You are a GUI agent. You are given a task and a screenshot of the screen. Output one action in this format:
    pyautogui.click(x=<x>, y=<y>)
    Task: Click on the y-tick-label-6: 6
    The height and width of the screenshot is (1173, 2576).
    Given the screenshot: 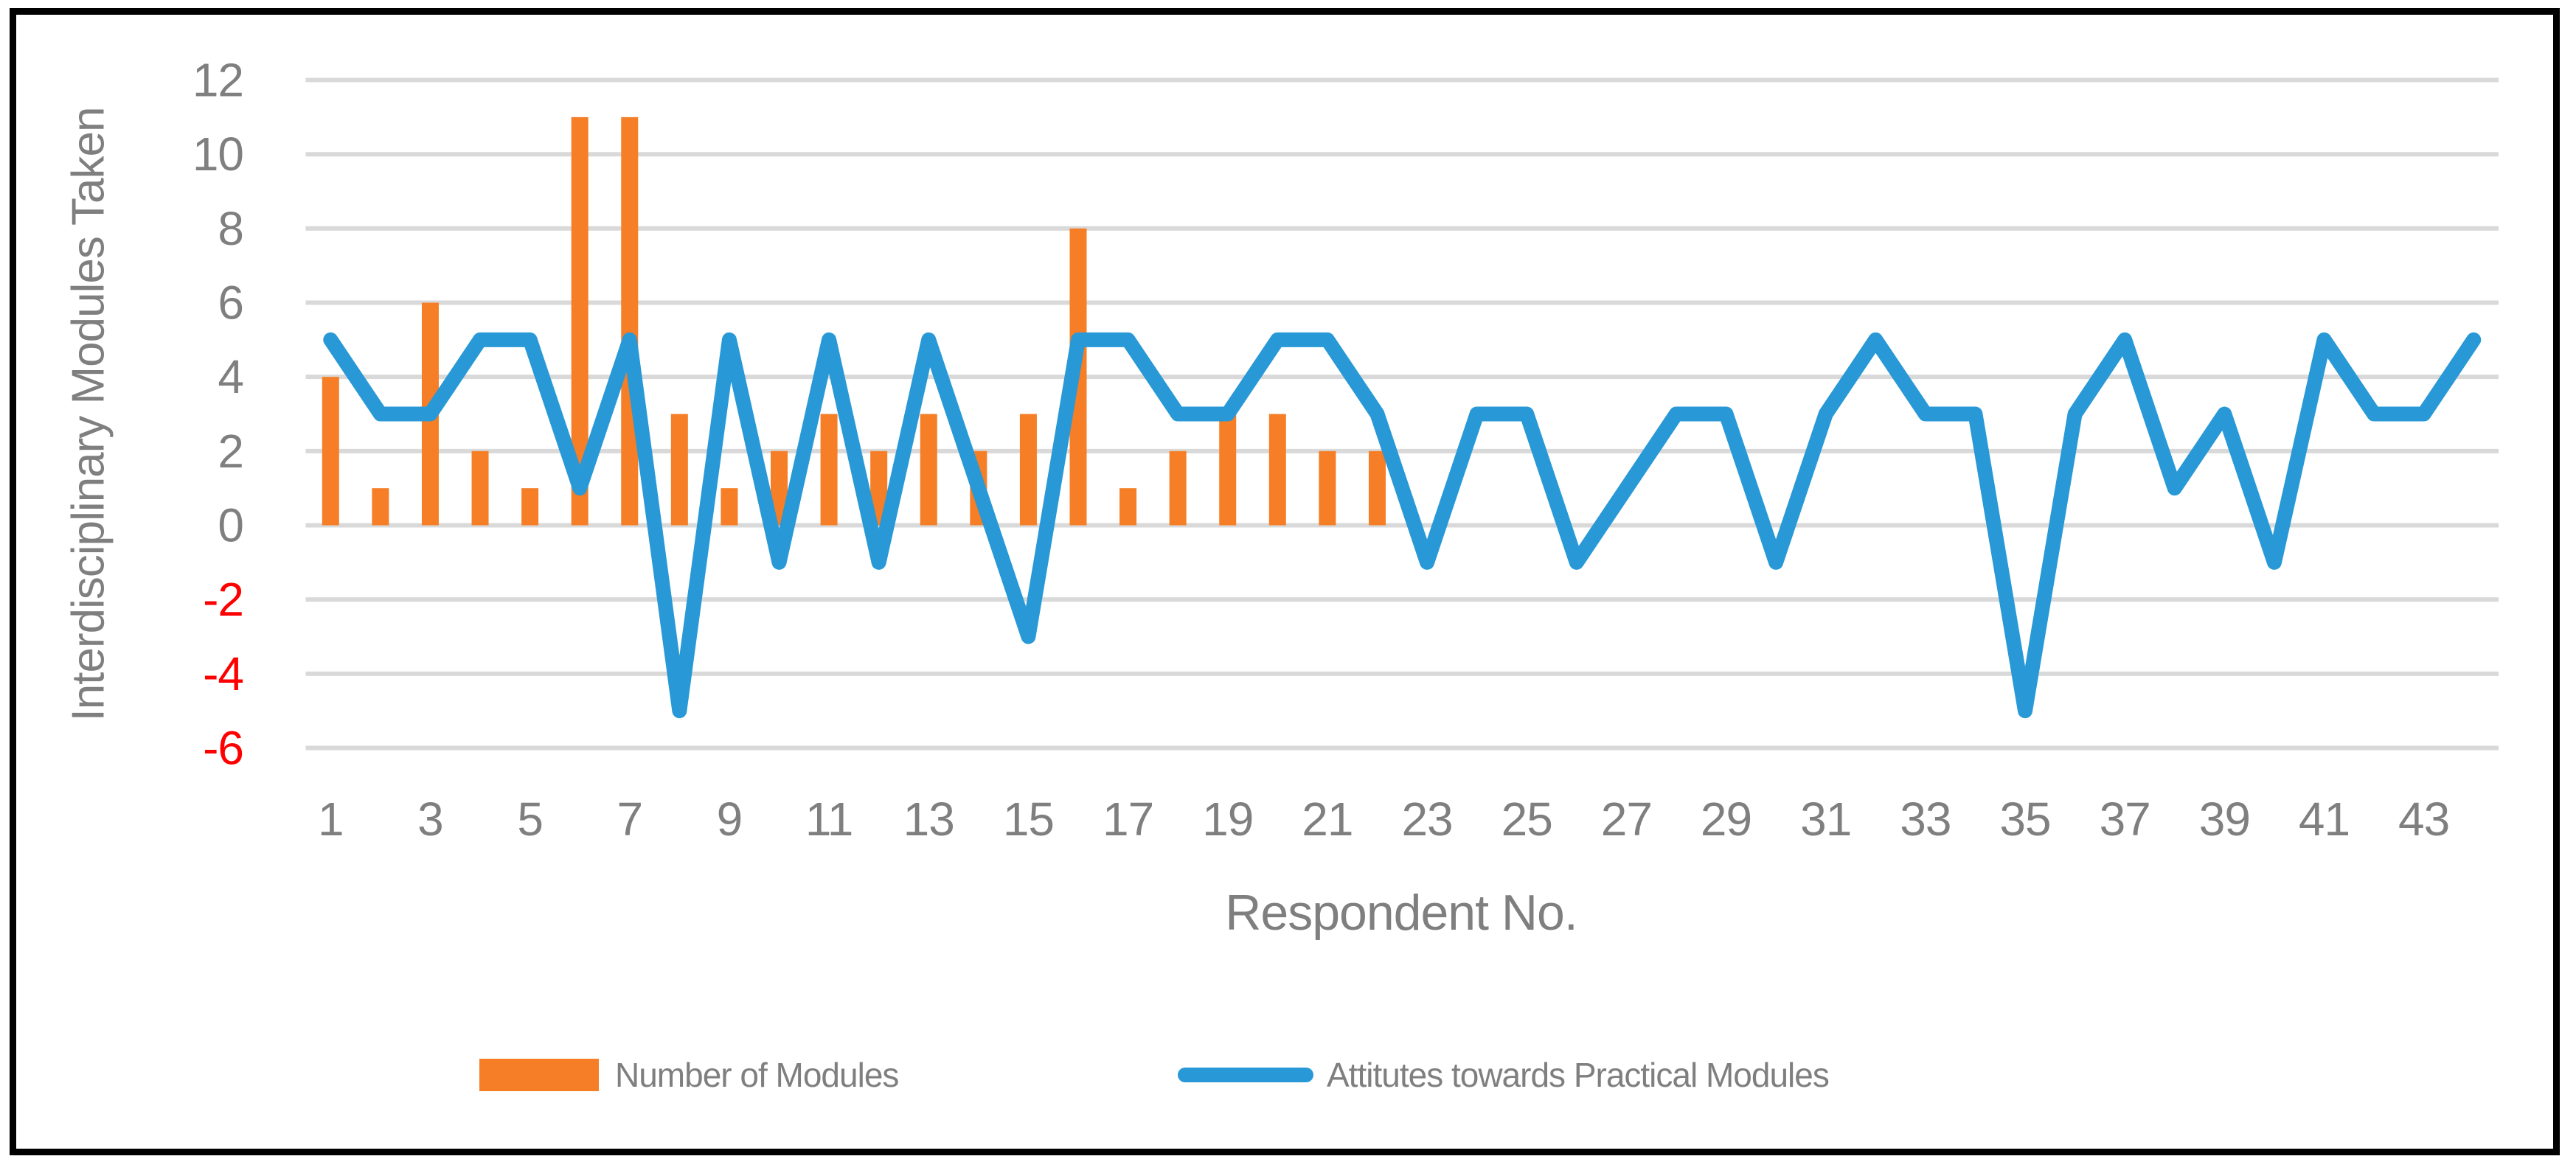 What is the action you would take?
    pyautogui.click(x=230, y=303)
    